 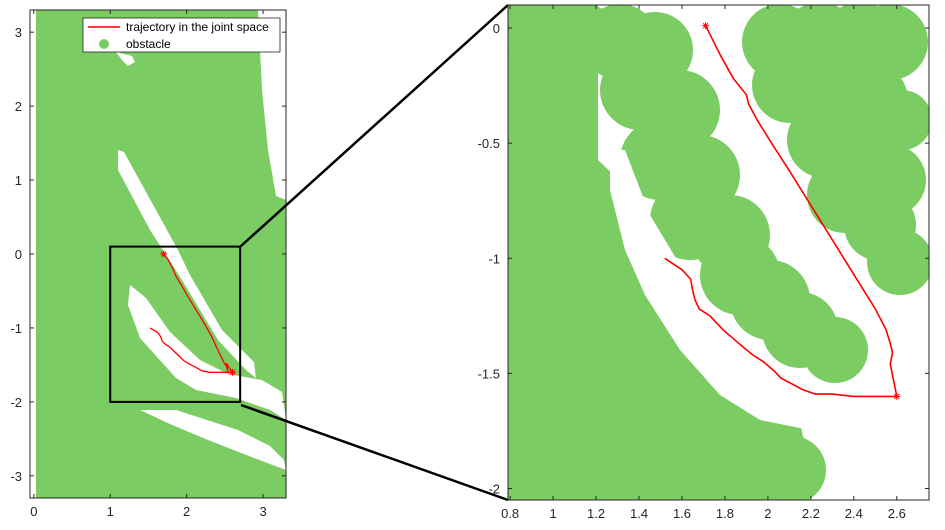 I want to click on x-tick-label: 1.2, so click(x=596, y=513).